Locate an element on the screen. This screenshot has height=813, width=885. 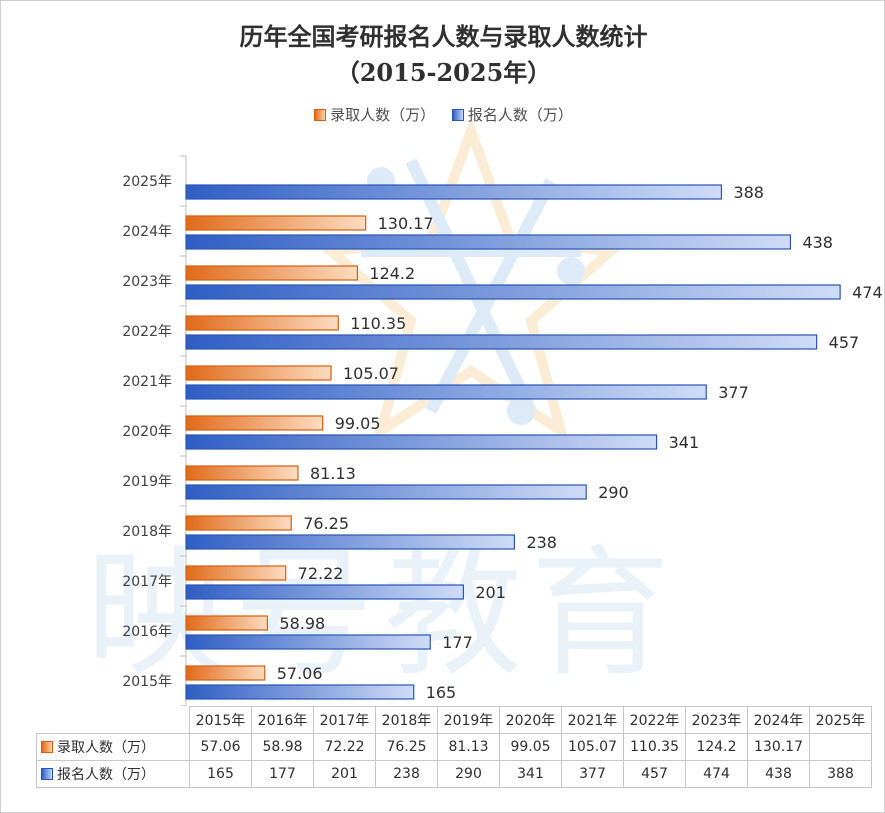
data-label-admitted: 110.35 is located at coordinates (378, 323).